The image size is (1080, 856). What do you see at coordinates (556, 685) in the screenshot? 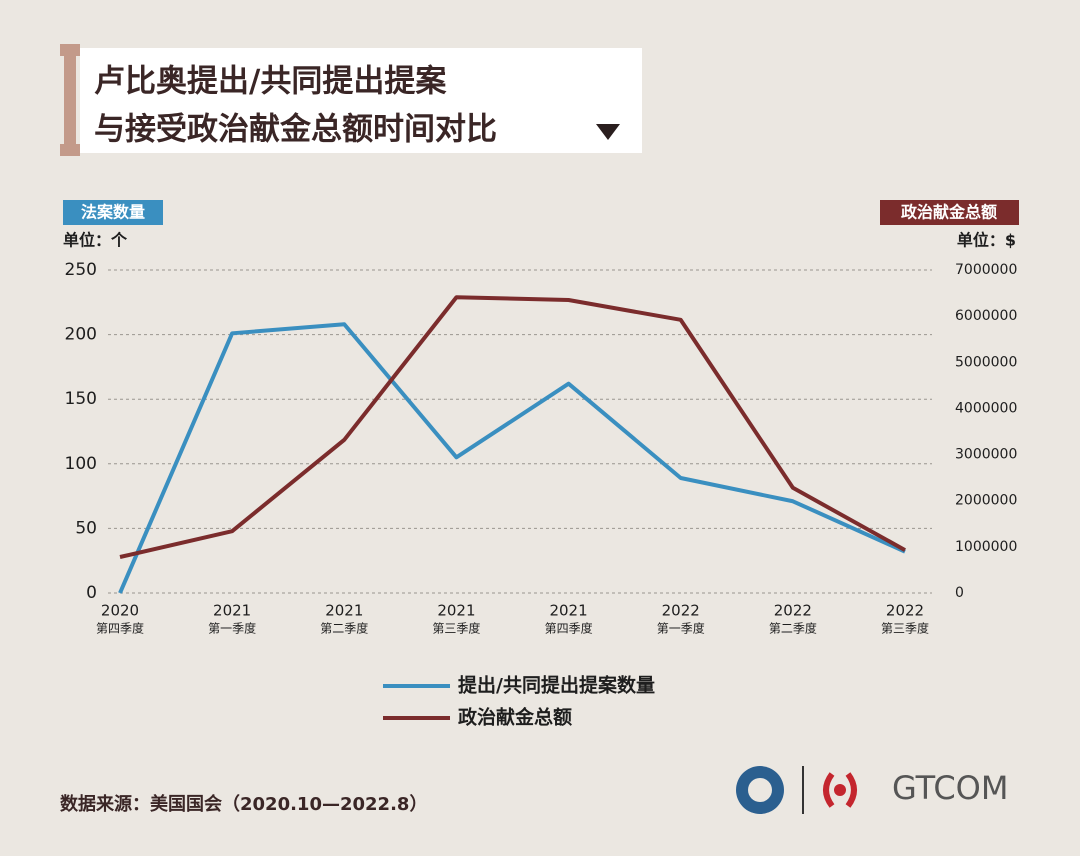
I see `legend-label: 提出/共同提出提案数量` at bounding box center [556, 685].